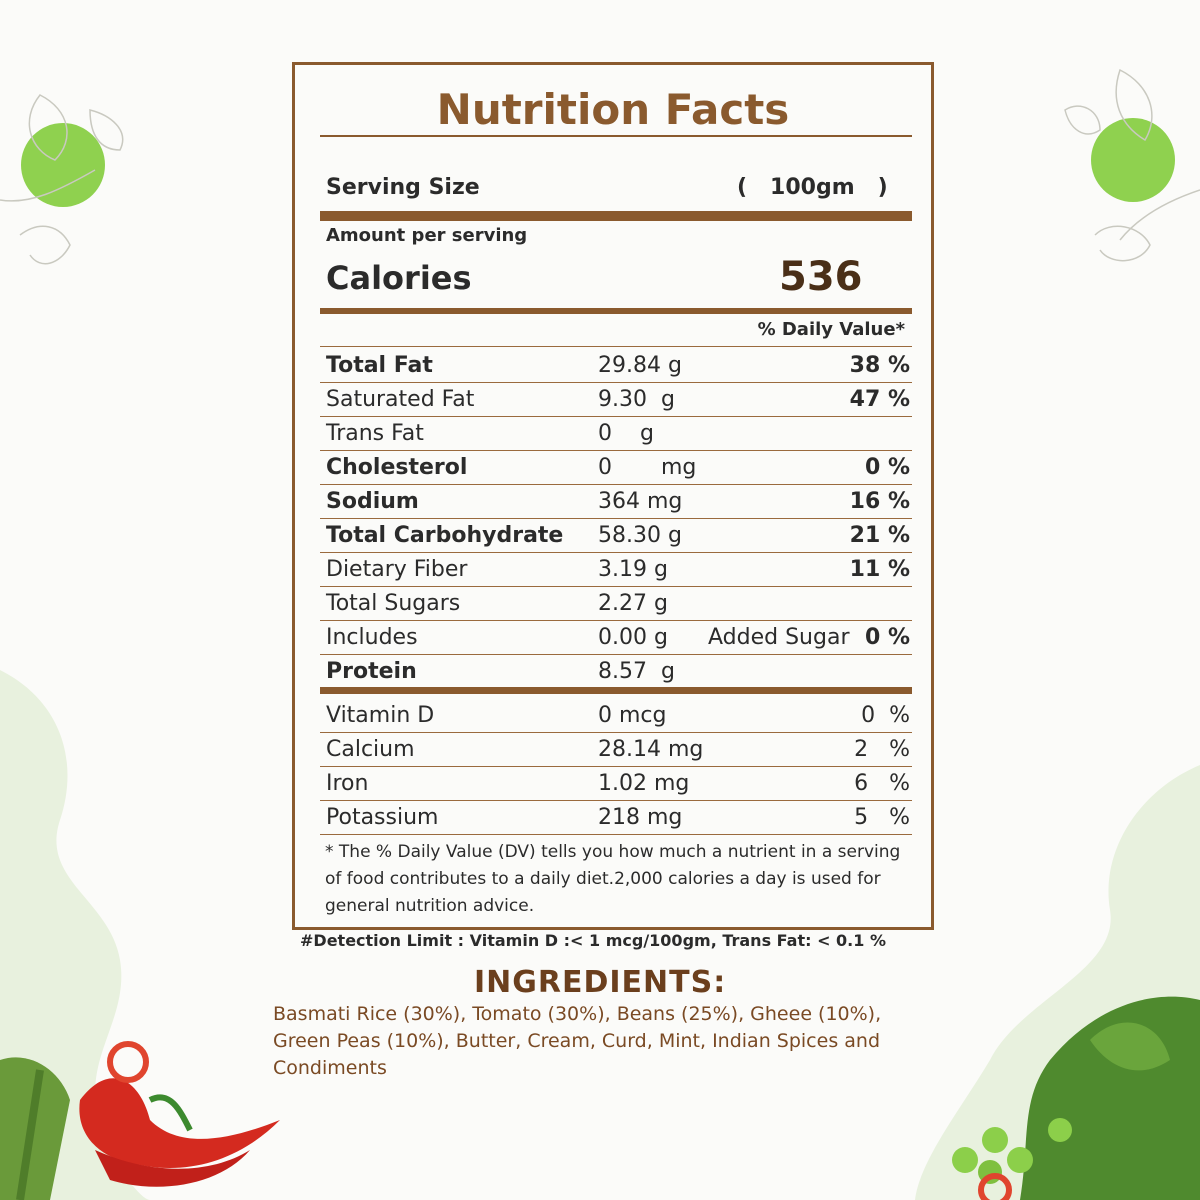 This screenshot has width=1200, height=1200. Describe the element at coordinates (640, 365) in the screenshot. I see `nutrient-amount: 29.84 g` at that location.